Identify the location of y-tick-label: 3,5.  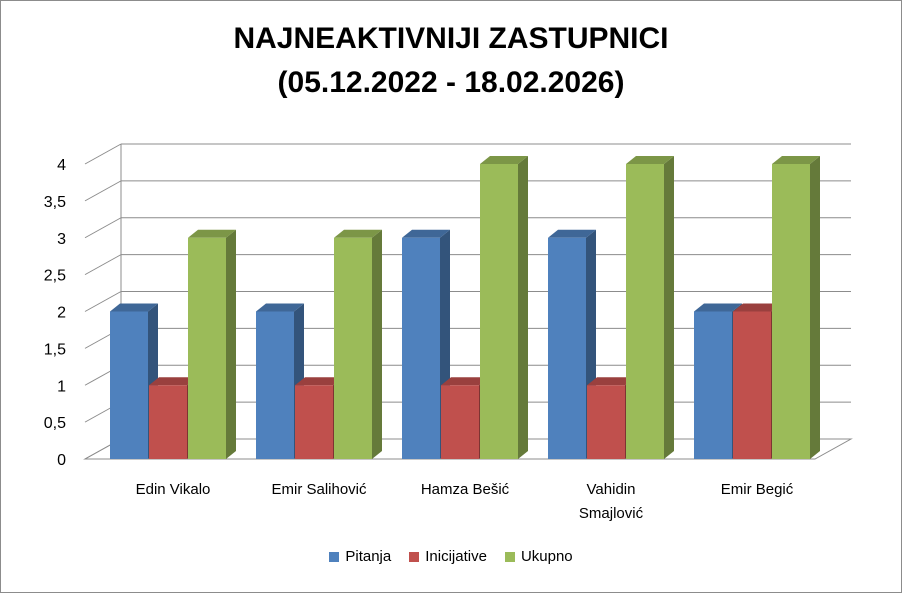
(55, 202).